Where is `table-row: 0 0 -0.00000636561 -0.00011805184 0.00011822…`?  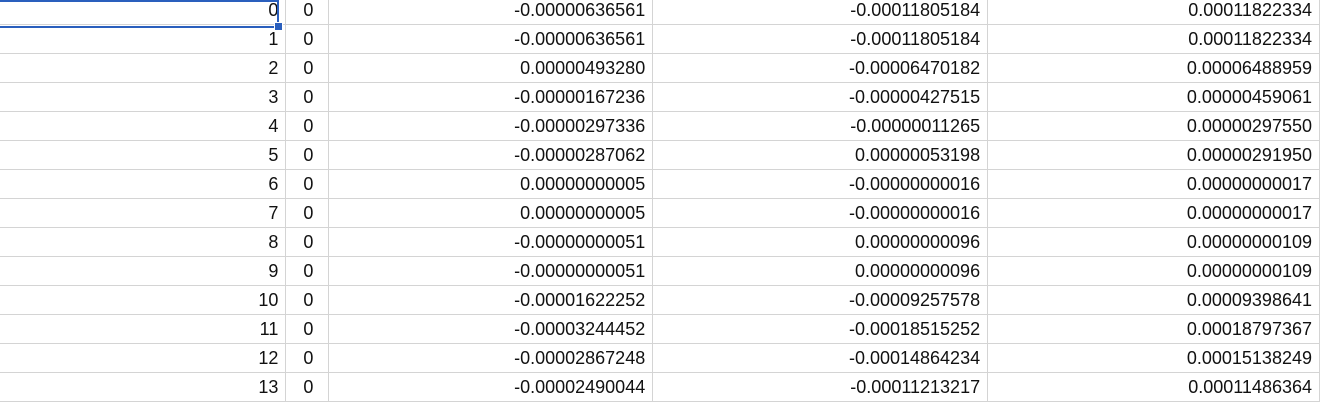 table-row: 0 0 -0.00000636561 -0.00011805184 0.00011822… is located at coordinates (660, 12).